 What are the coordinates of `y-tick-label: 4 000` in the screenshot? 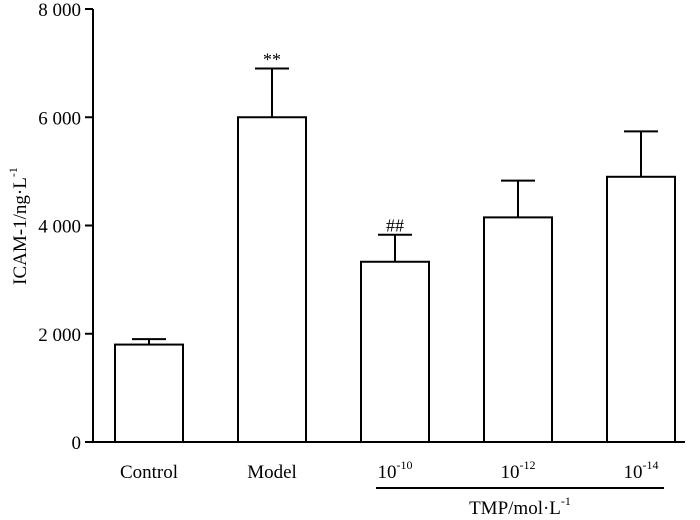 It's located at (59, 227).